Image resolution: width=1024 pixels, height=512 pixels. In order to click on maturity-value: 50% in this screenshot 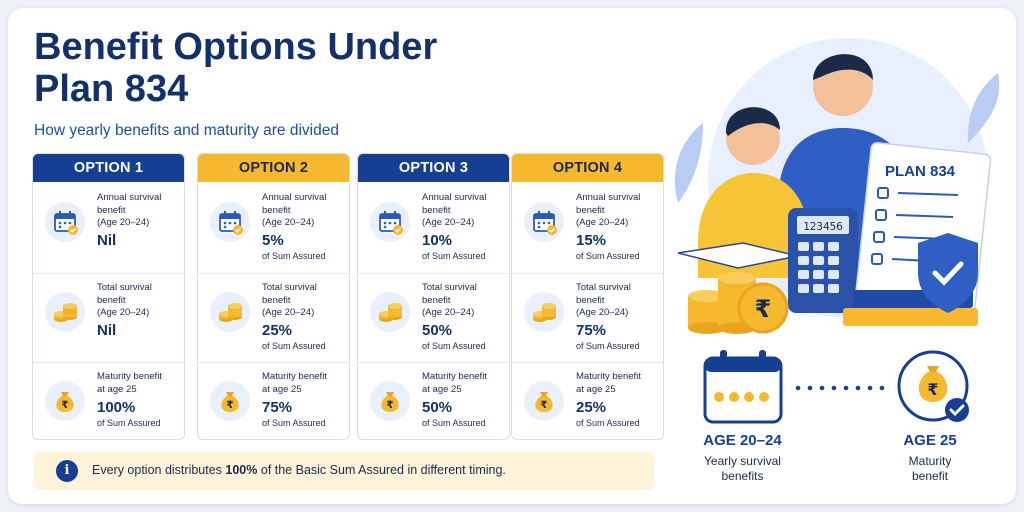, I will do `click(437, 407)`.